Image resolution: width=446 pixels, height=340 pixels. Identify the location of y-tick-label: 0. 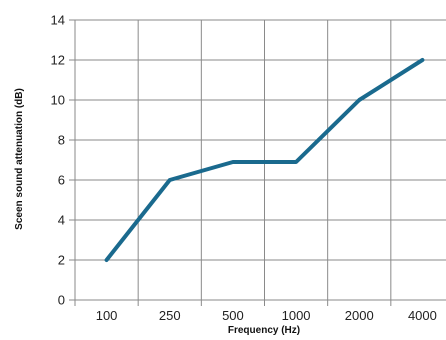
(61, 300).